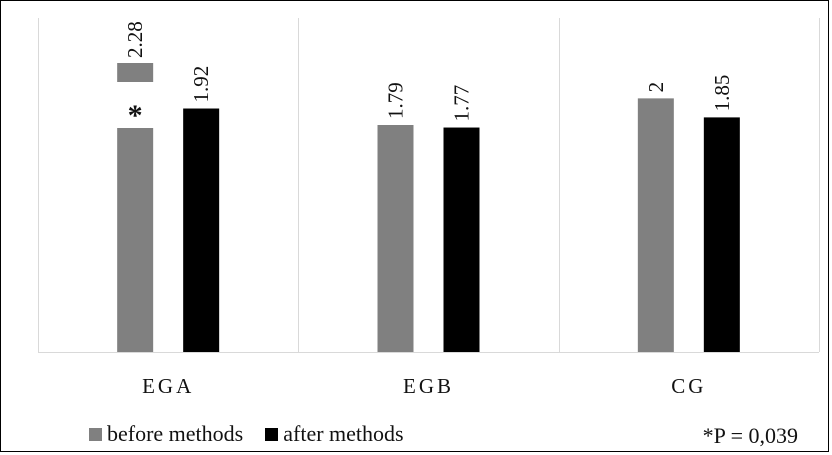 Image resolution: width=832 pixels, height=455 pixels. I want to click on data-label-egb-after: 1.77, so click(462, 103).